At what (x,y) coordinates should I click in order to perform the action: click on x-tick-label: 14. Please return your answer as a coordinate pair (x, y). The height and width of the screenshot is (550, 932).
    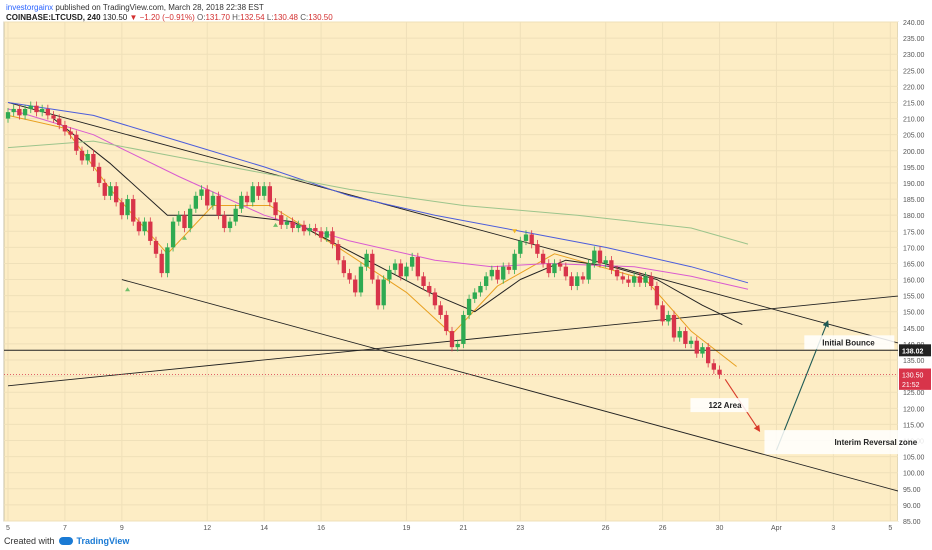
    Looking at the image, I should click on (264, 528).